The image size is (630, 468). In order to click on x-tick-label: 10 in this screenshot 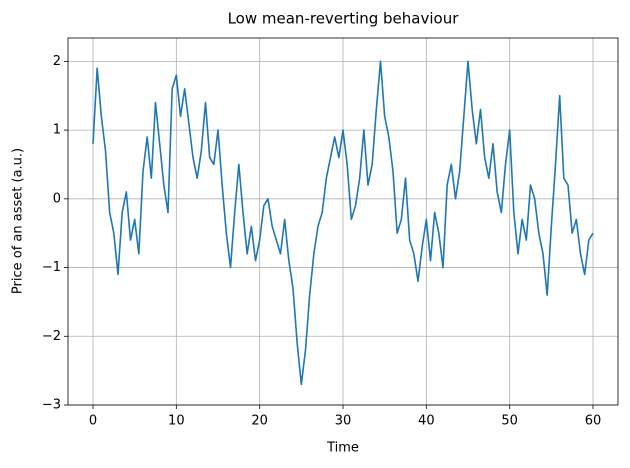, I will do `click(176, 421)`.